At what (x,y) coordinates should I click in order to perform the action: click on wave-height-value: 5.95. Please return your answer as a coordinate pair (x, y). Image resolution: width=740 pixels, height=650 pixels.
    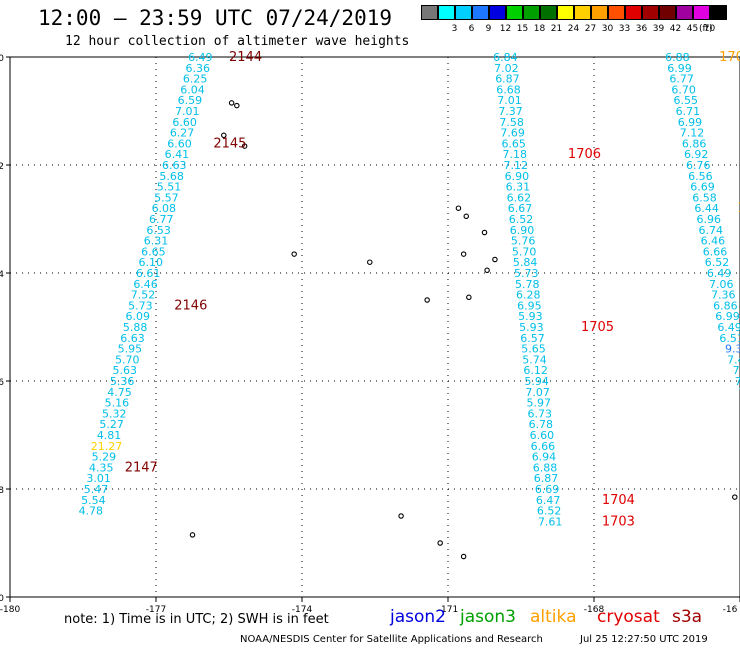
    Looking at the image, I should click on (130, 349).